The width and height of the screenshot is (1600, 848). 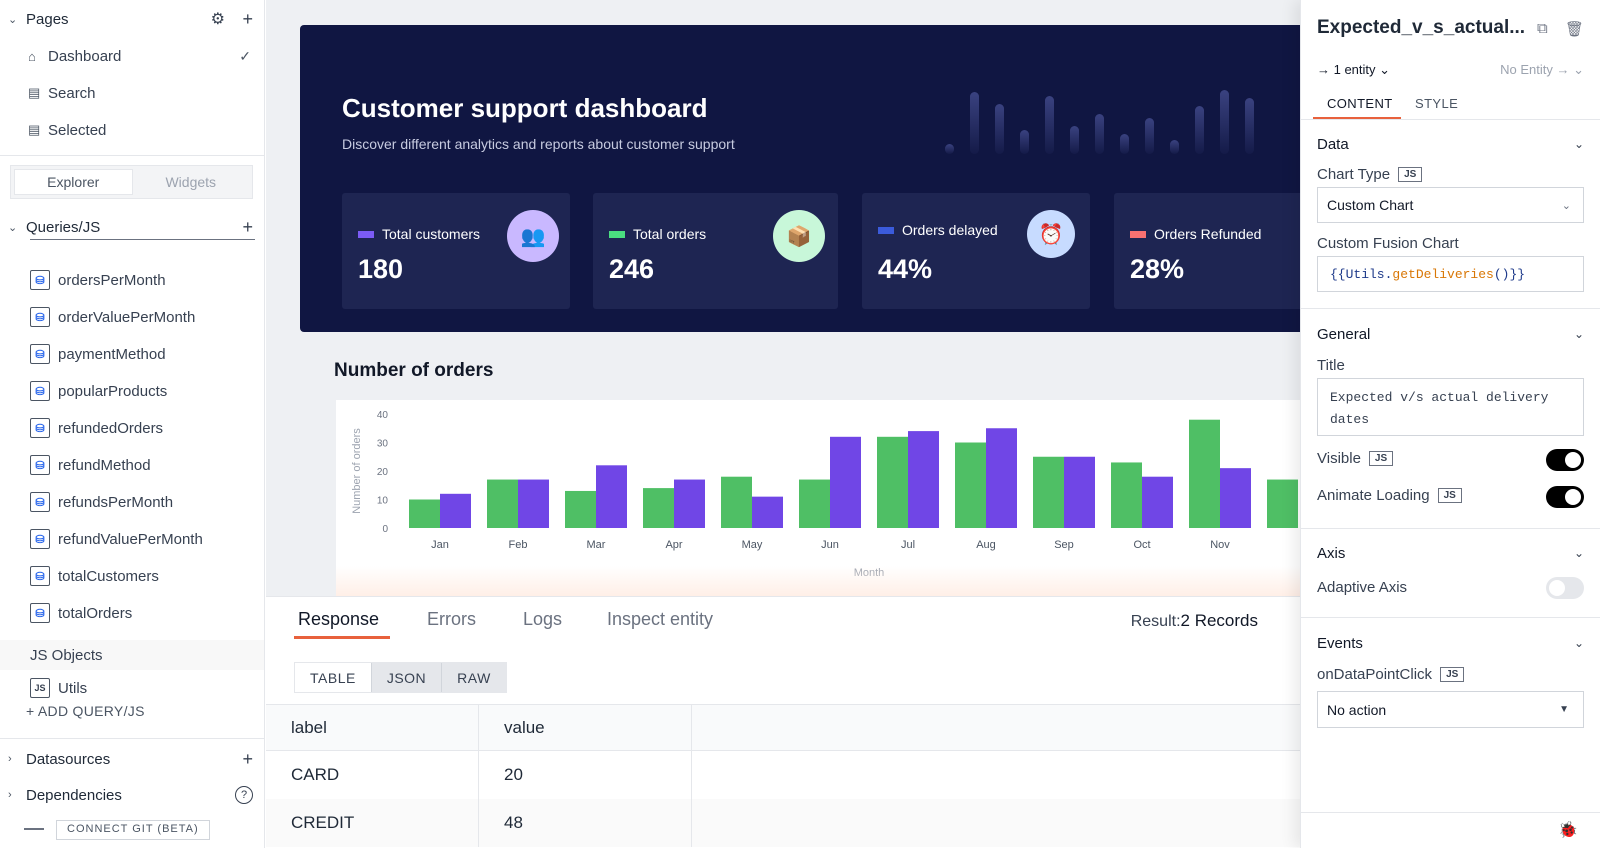 I want to click on query-item: ⛁ paymentMethod, so click(x=132, y=354).